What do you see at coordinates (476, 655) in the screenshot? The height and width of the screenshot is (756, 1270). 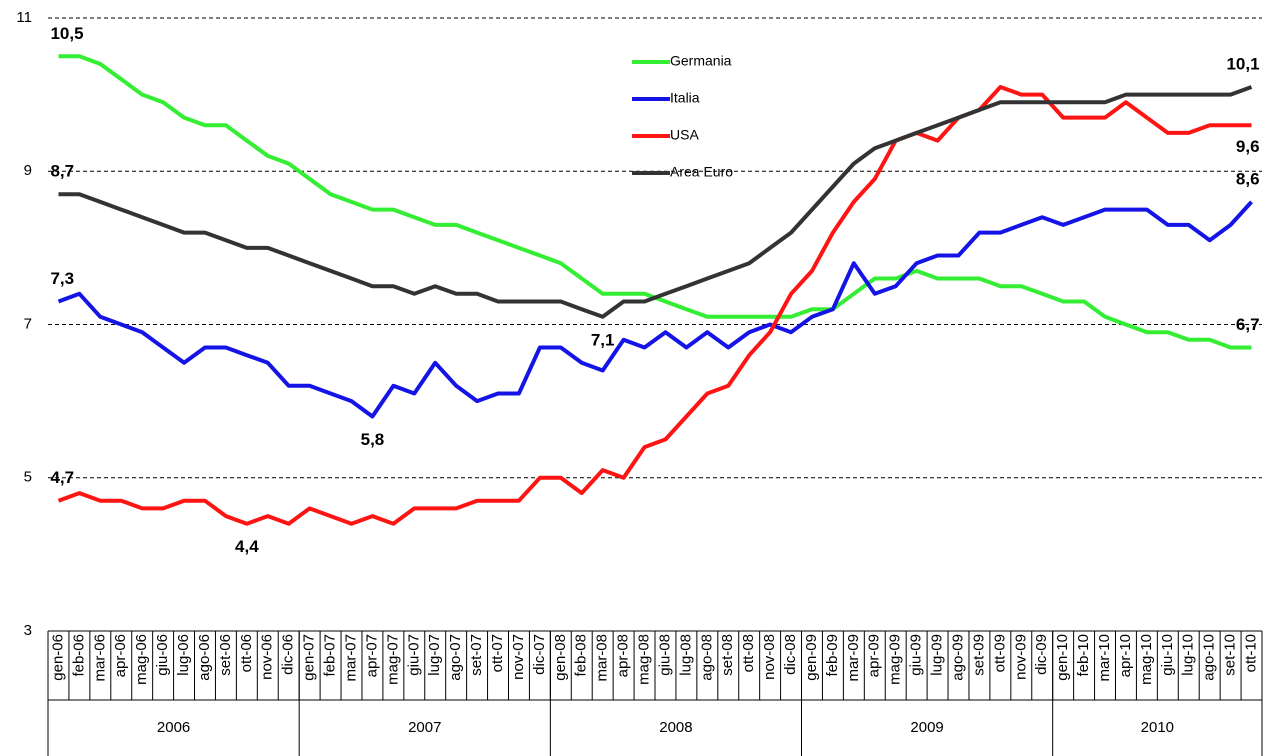 I see `x-tick-label: set-07` at bounding box center [476, 655].